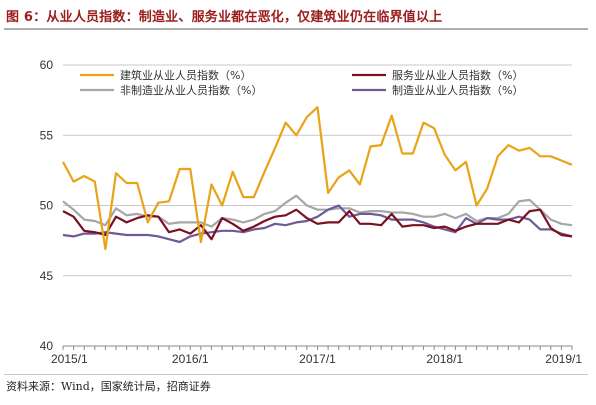 The image size is (596, 405). What do you see at coordinates (69, 359) in the screenshot?
I see `x-tick-label: 2015/1` at bounding box center [69, 359].